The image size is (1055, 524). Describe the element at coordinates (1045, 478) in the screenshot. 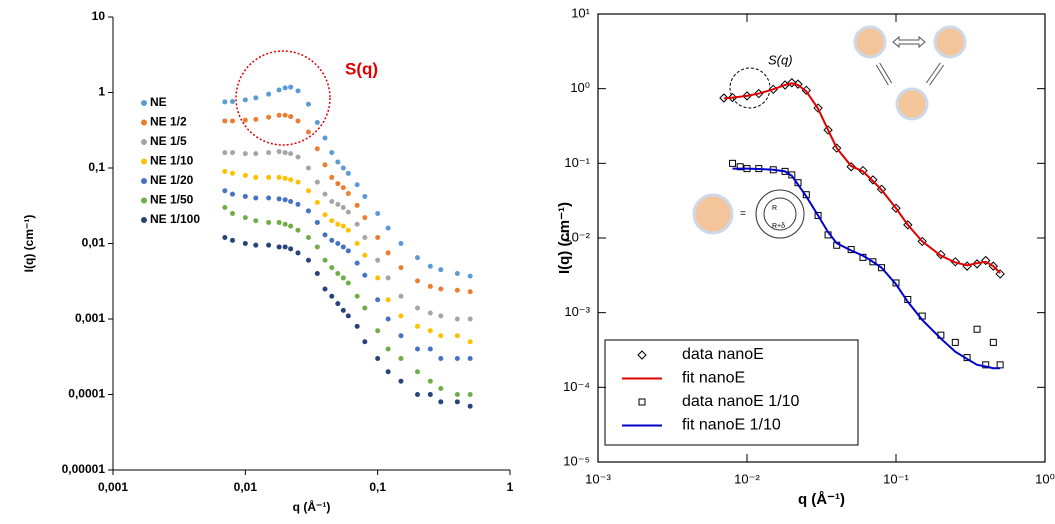

I see `x-tick-label: 10⁰` at that location.